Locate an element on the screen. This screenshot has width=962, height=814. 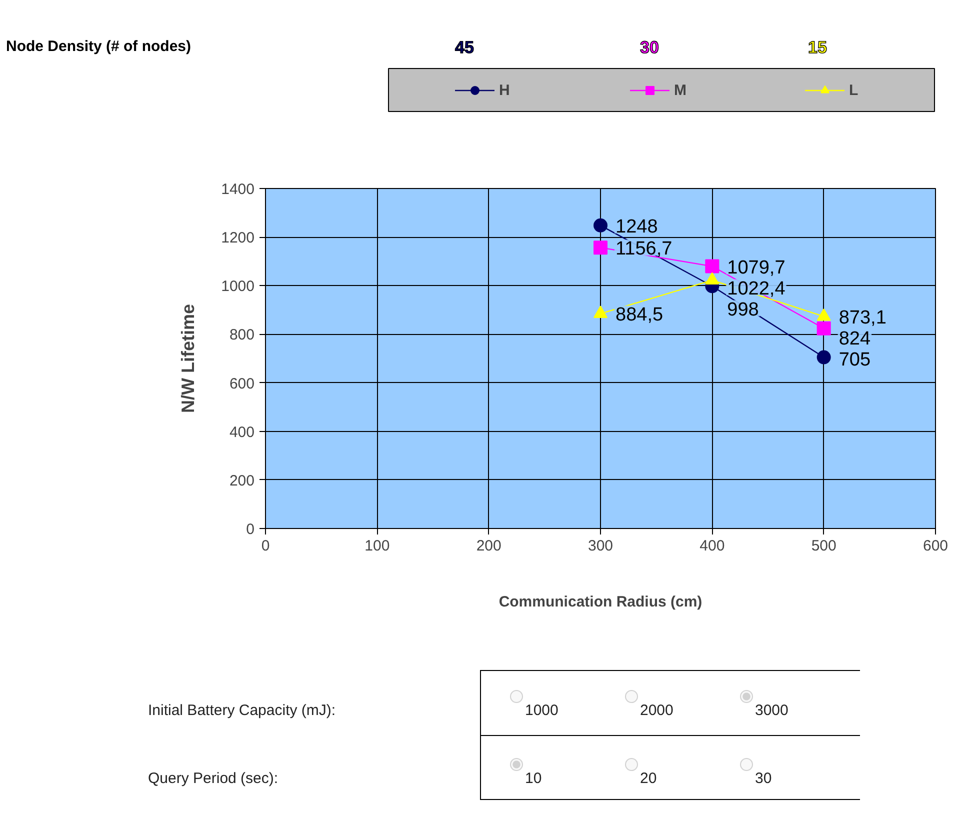
legend-label: L is located at coordinates (854, 90).